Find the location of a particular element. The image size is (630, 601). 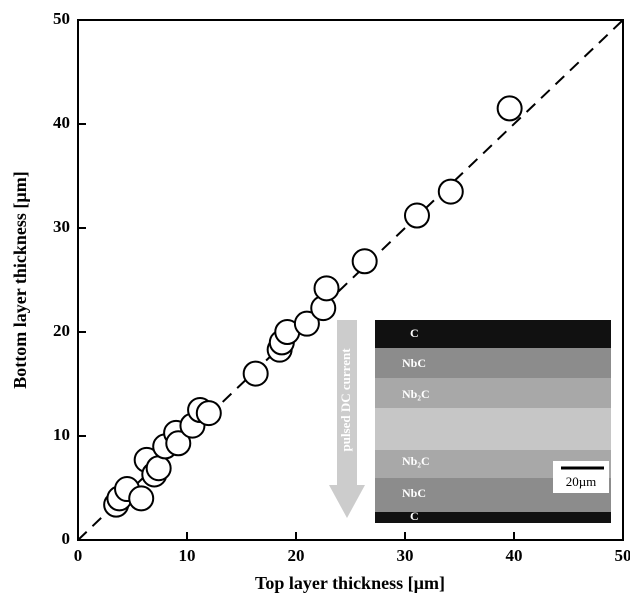

scale-label: 20µm is located at coordinates (581, 481).